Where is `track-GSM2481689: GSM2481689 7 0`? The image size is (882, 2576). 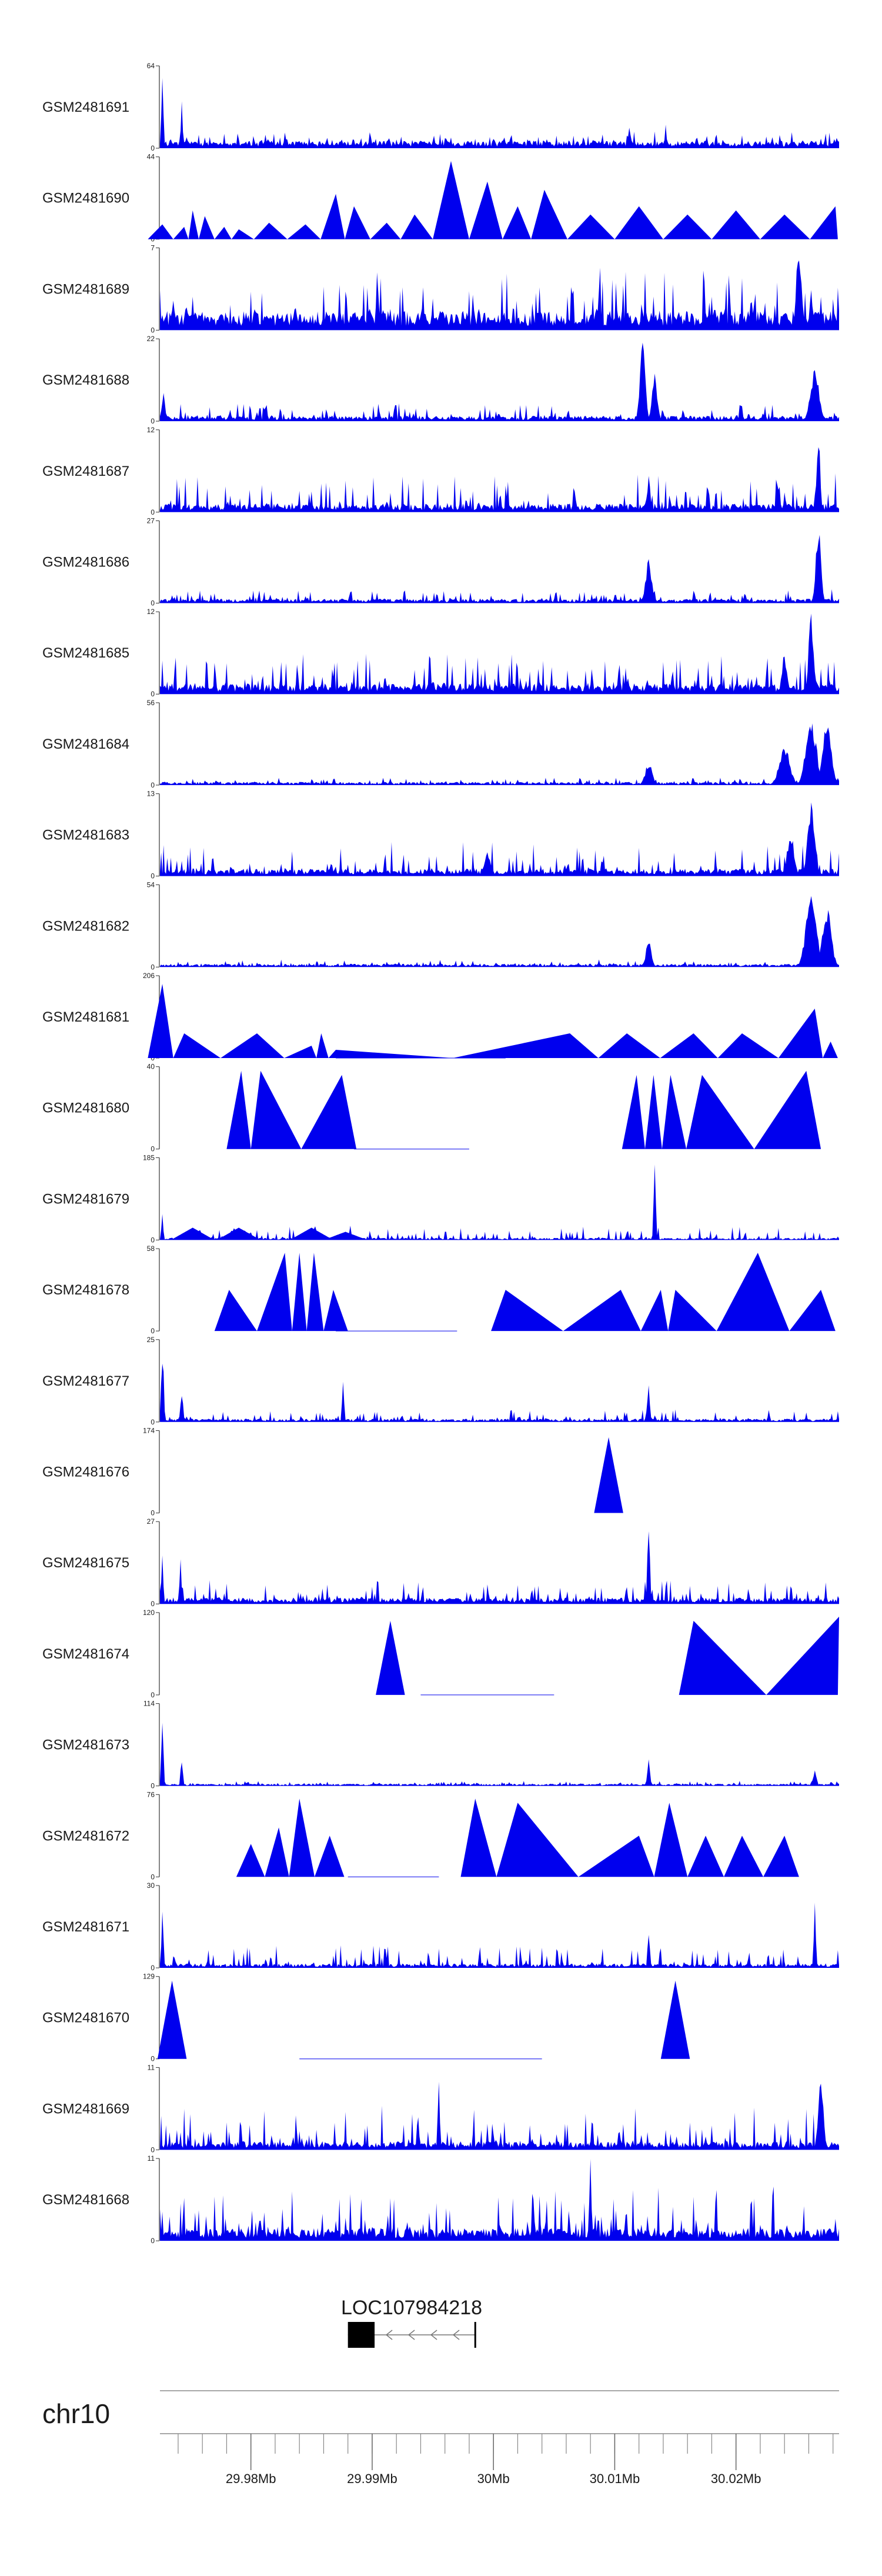 track-GSM2481689: GSM2481689 7 0 is located at coordinates (440, 288).